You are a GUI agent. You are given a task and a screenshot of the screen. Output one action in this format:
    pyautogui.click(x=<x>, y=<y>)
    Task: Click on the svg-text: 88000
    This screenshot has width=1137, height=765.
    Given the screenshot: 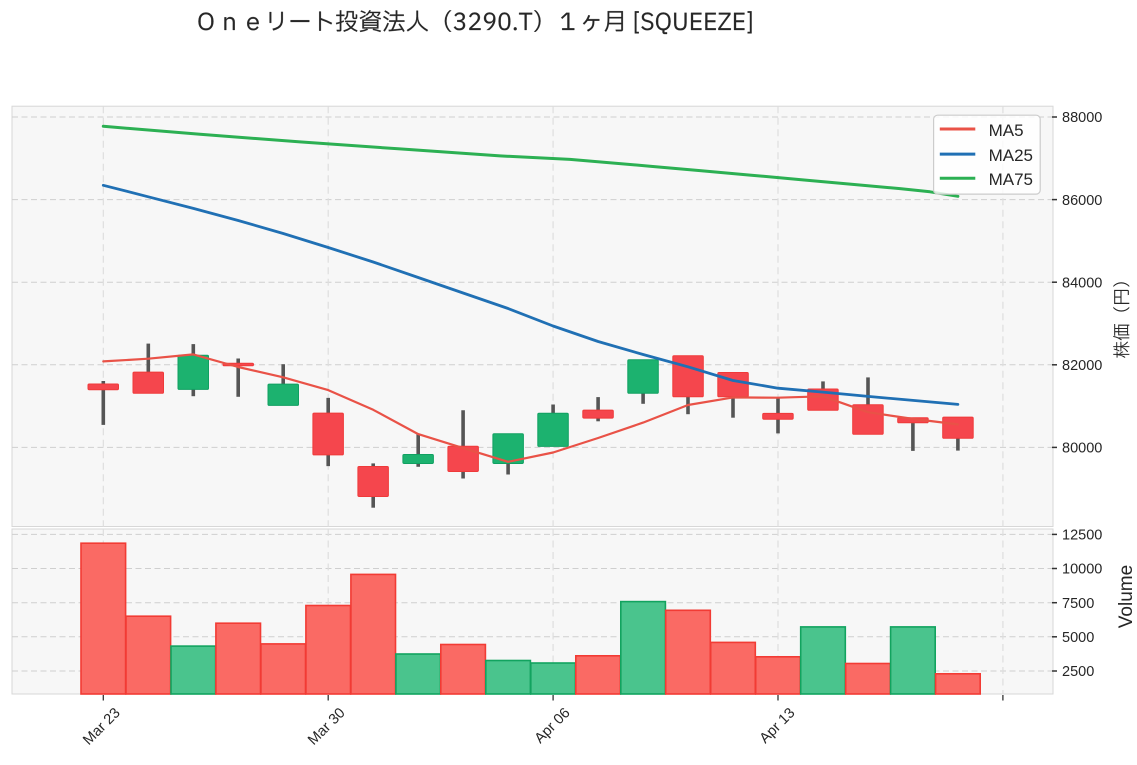 What is the action you would take?
    pyautogui.click(x=1082, y=118)
    